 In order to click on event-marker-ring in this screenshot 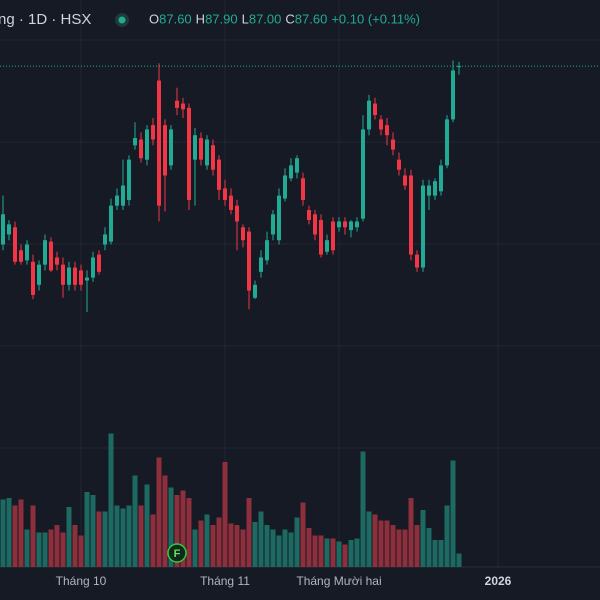, I will do `click(177, 553)`.